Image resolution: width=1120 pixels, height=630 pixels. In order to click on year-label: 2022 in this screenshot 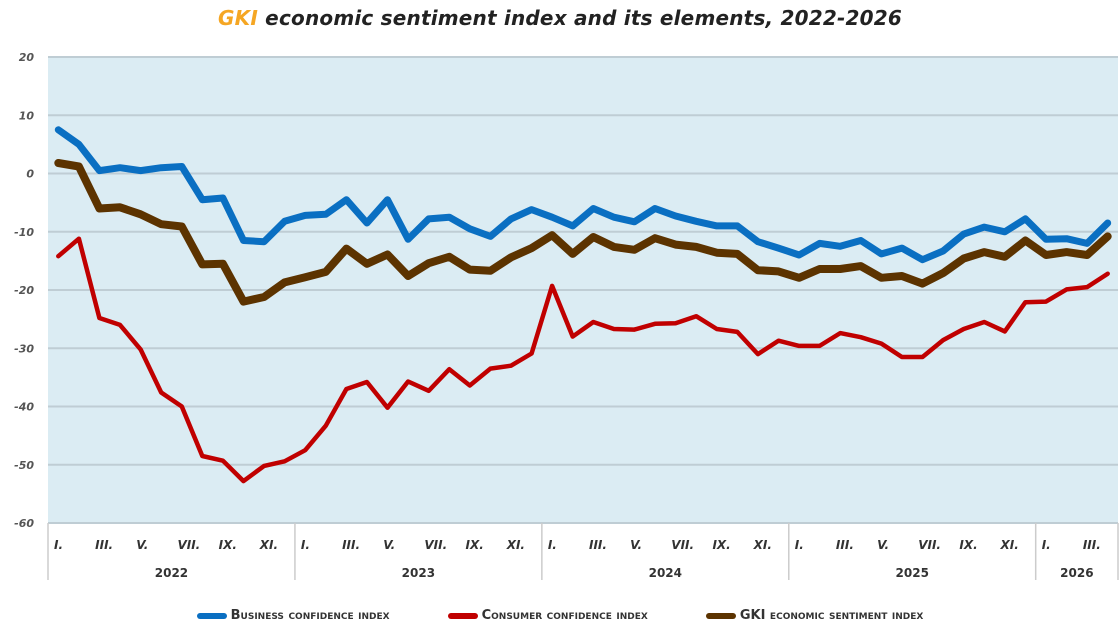, I will do `click(171, 573)`.